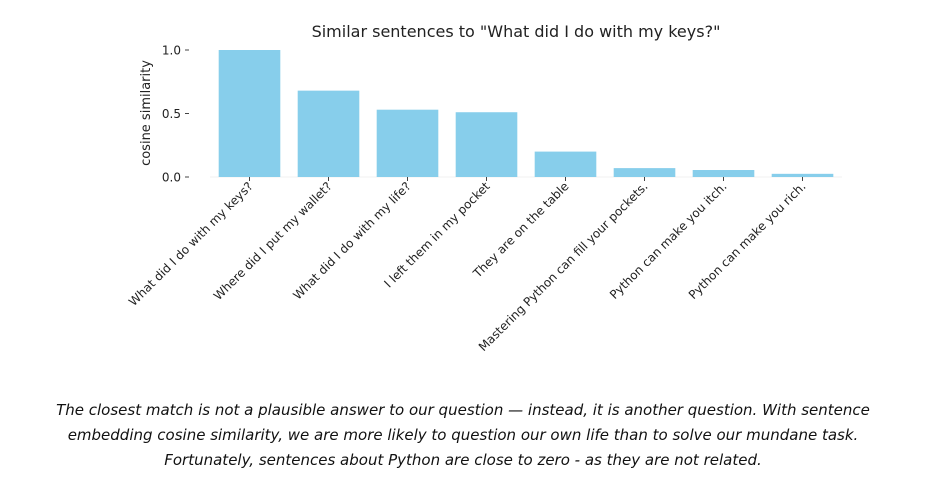  What do you see at coordinates (171, 178) in the screenshot?
I see `y-tick-label: 0.0` at bounding box center [171, 178].